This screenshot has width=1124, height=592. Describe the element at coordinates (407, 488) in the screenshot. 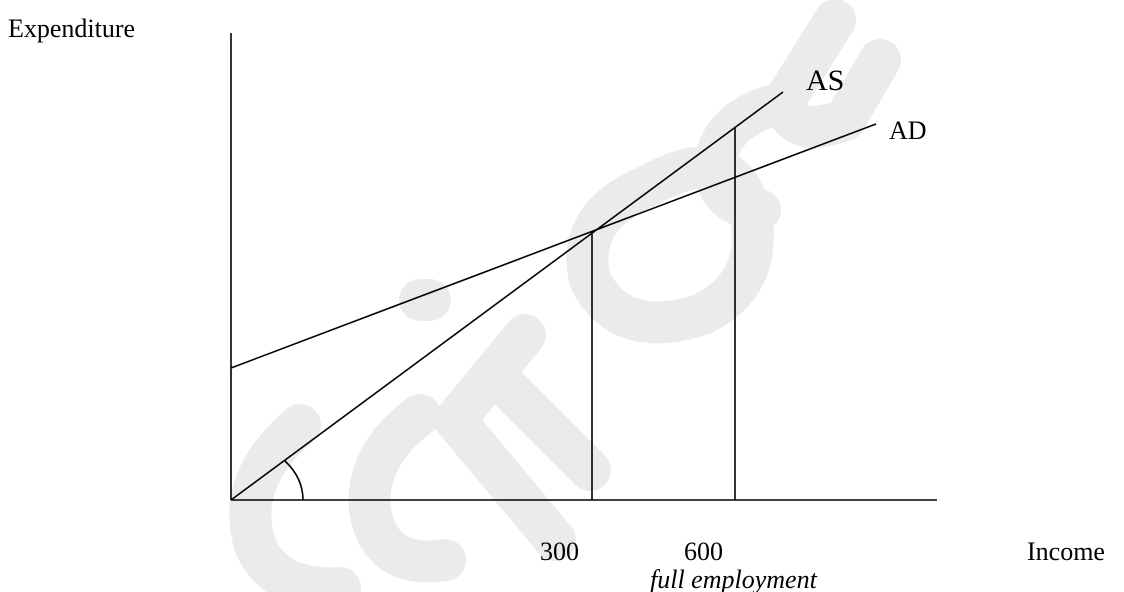

I see `watermark-c2` at that location.